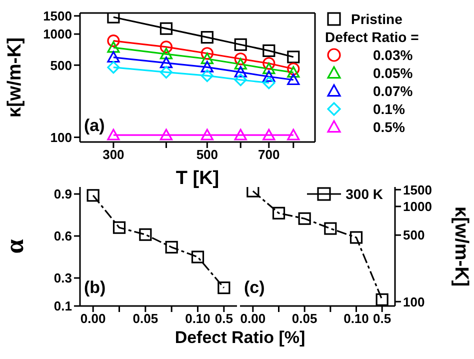 The image size is (474, 359). I want to click on legend-label: 0.1%, so click(389, 109).